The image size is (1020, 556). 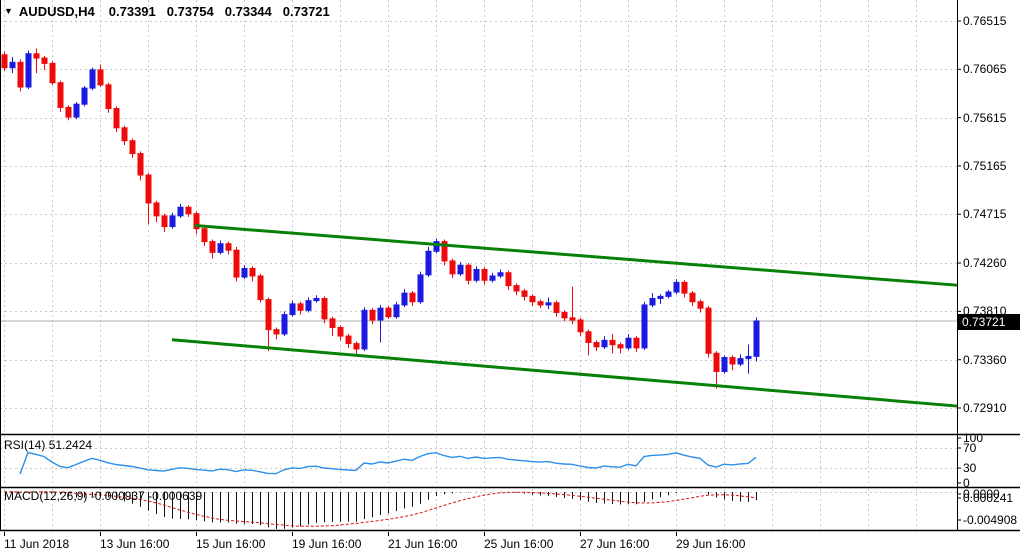 What do you see at coordinates (56, 11) in the screenshot?
I see `symbol-period-label: AUDUSD,H4` at bounding box center [56, 11].